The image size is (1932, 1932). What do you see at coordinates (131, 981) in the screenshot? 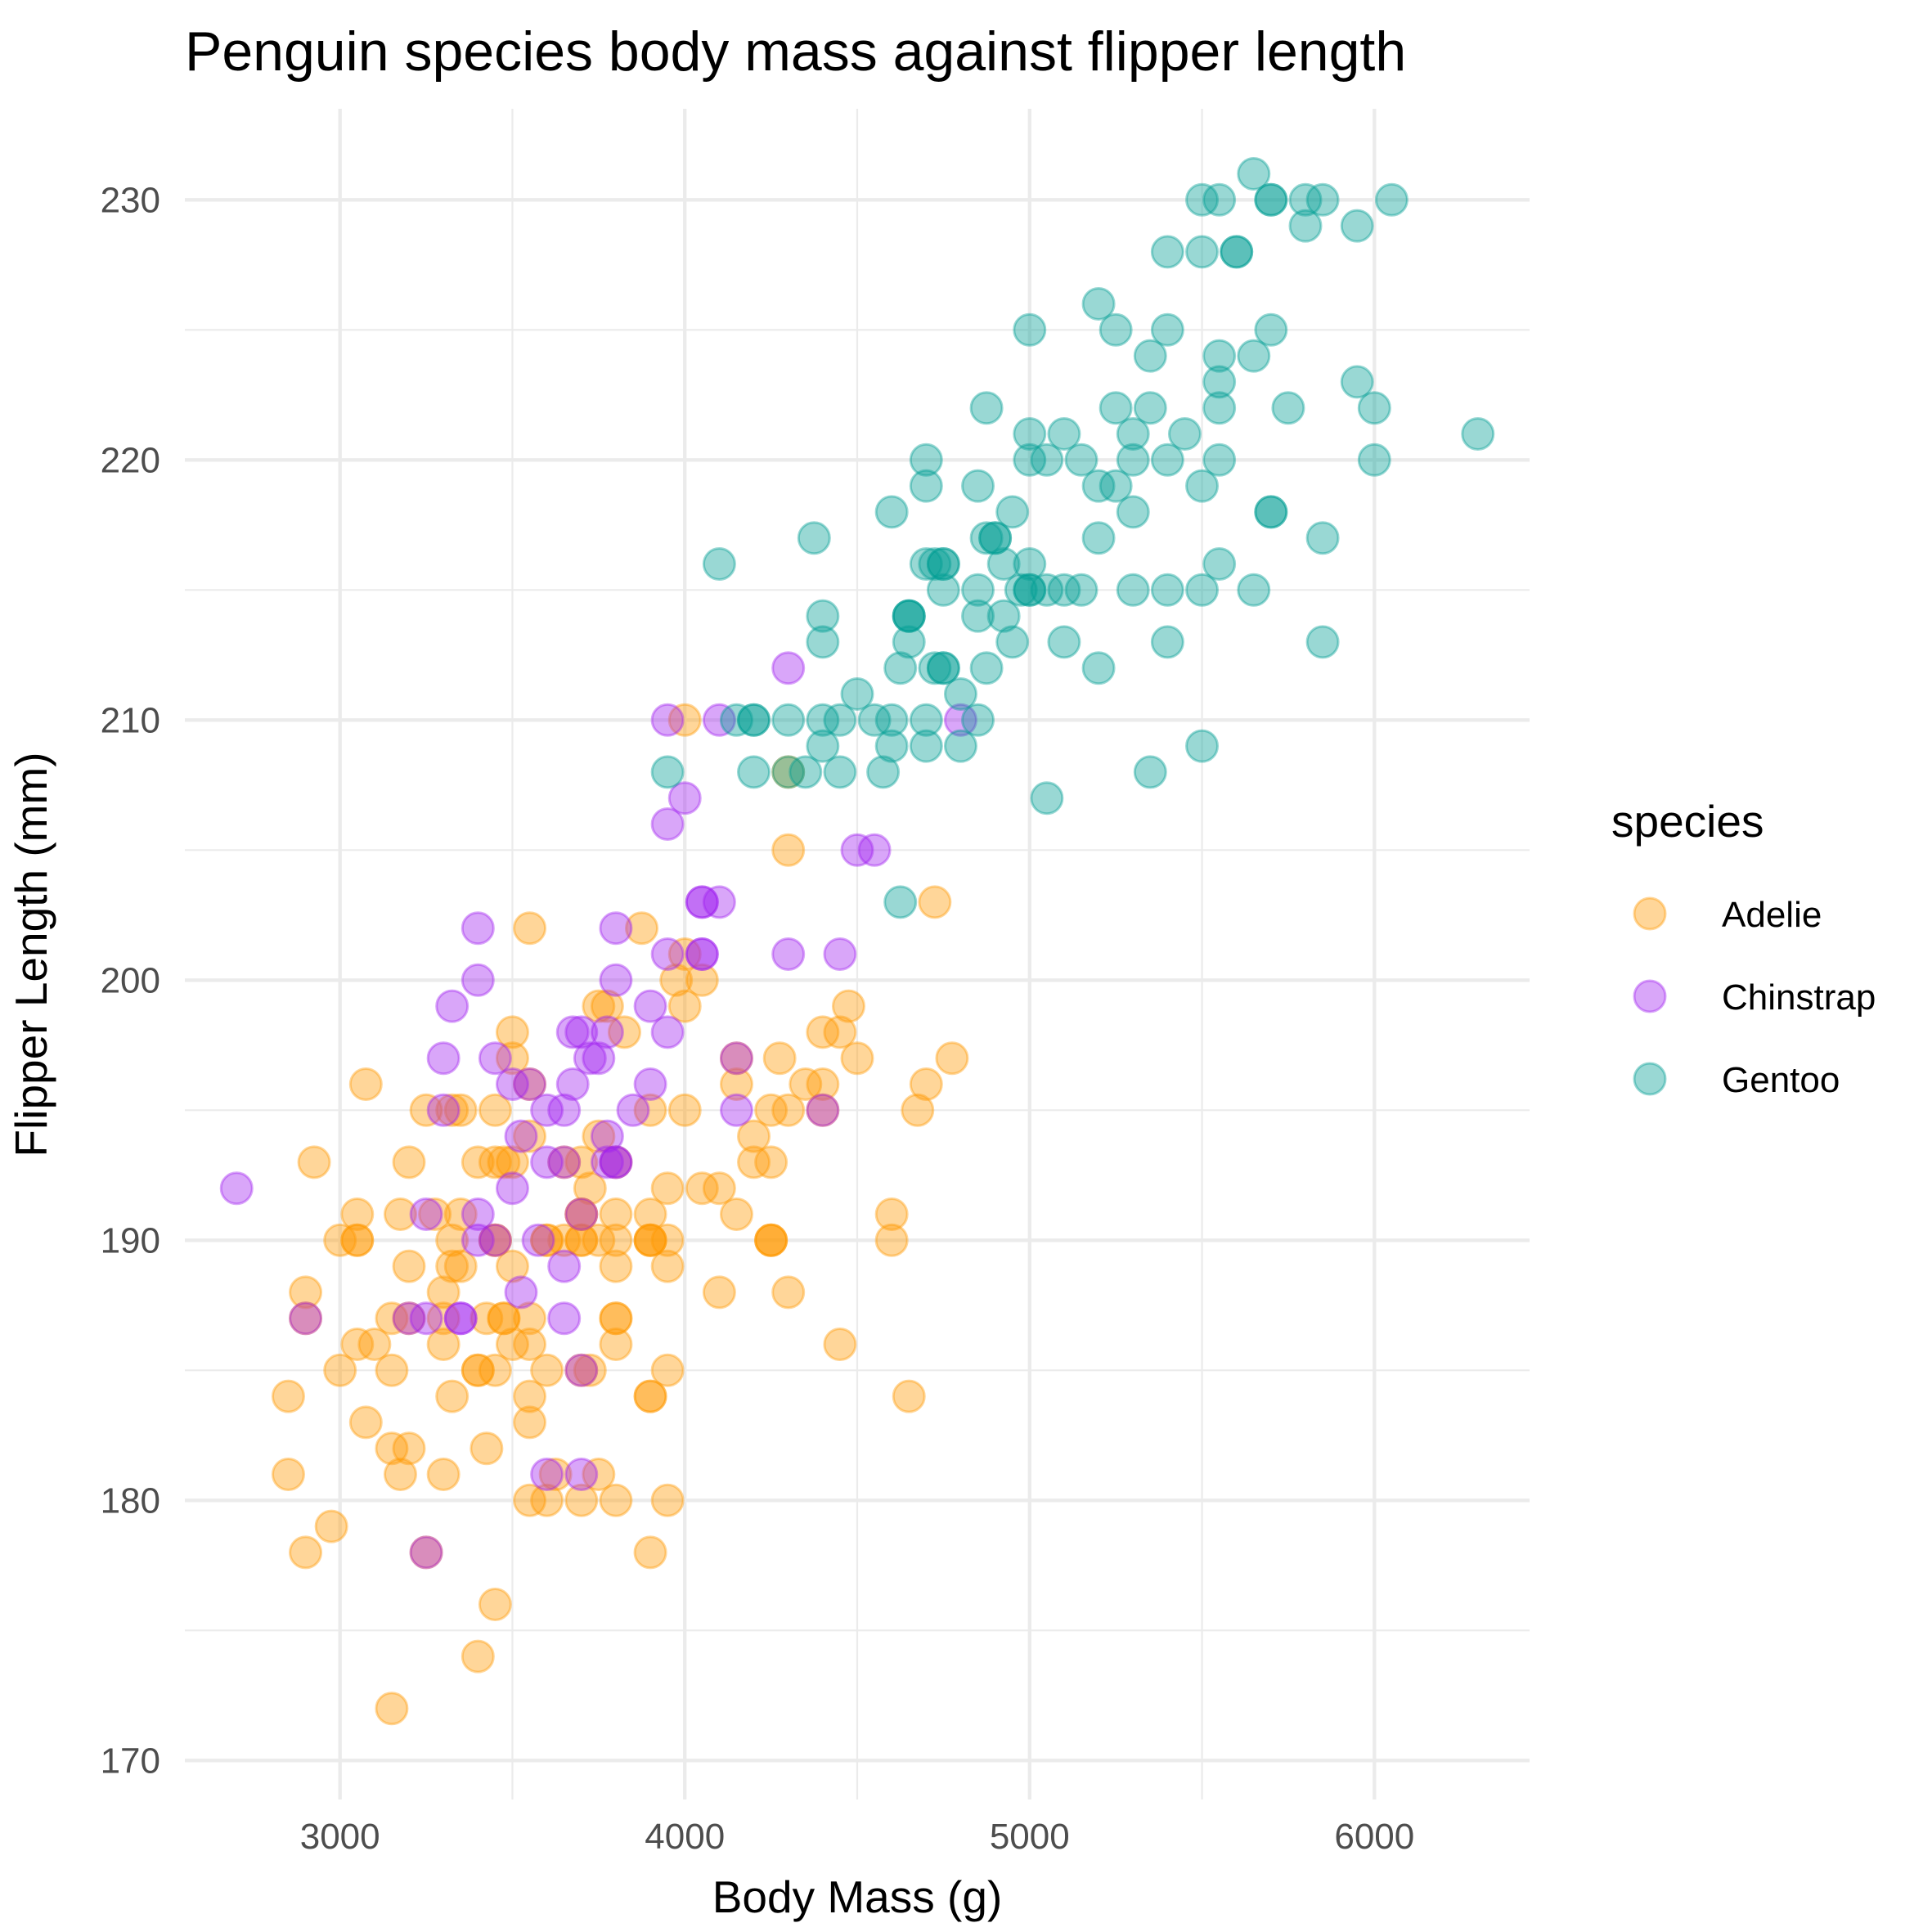
I see `y-axis-tick-labels: 170 180 190 200 210 220 230` at bounding box center [131, 981].